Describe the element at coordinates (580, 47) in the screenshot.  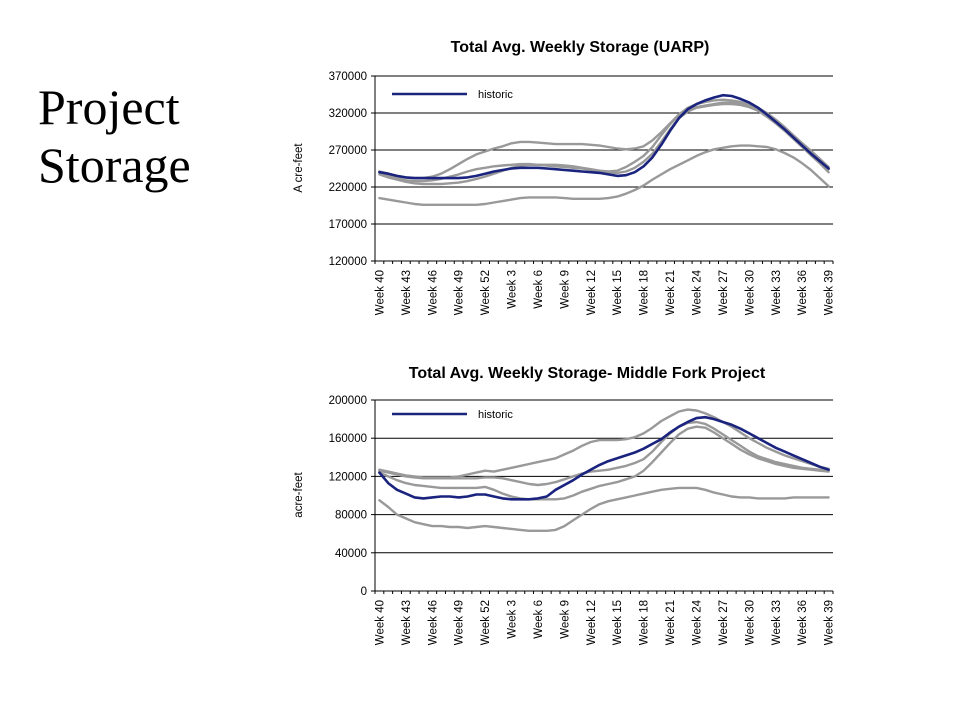
I see `chart-title: Total Avg. Weekly Storage (UARP)` at that location.